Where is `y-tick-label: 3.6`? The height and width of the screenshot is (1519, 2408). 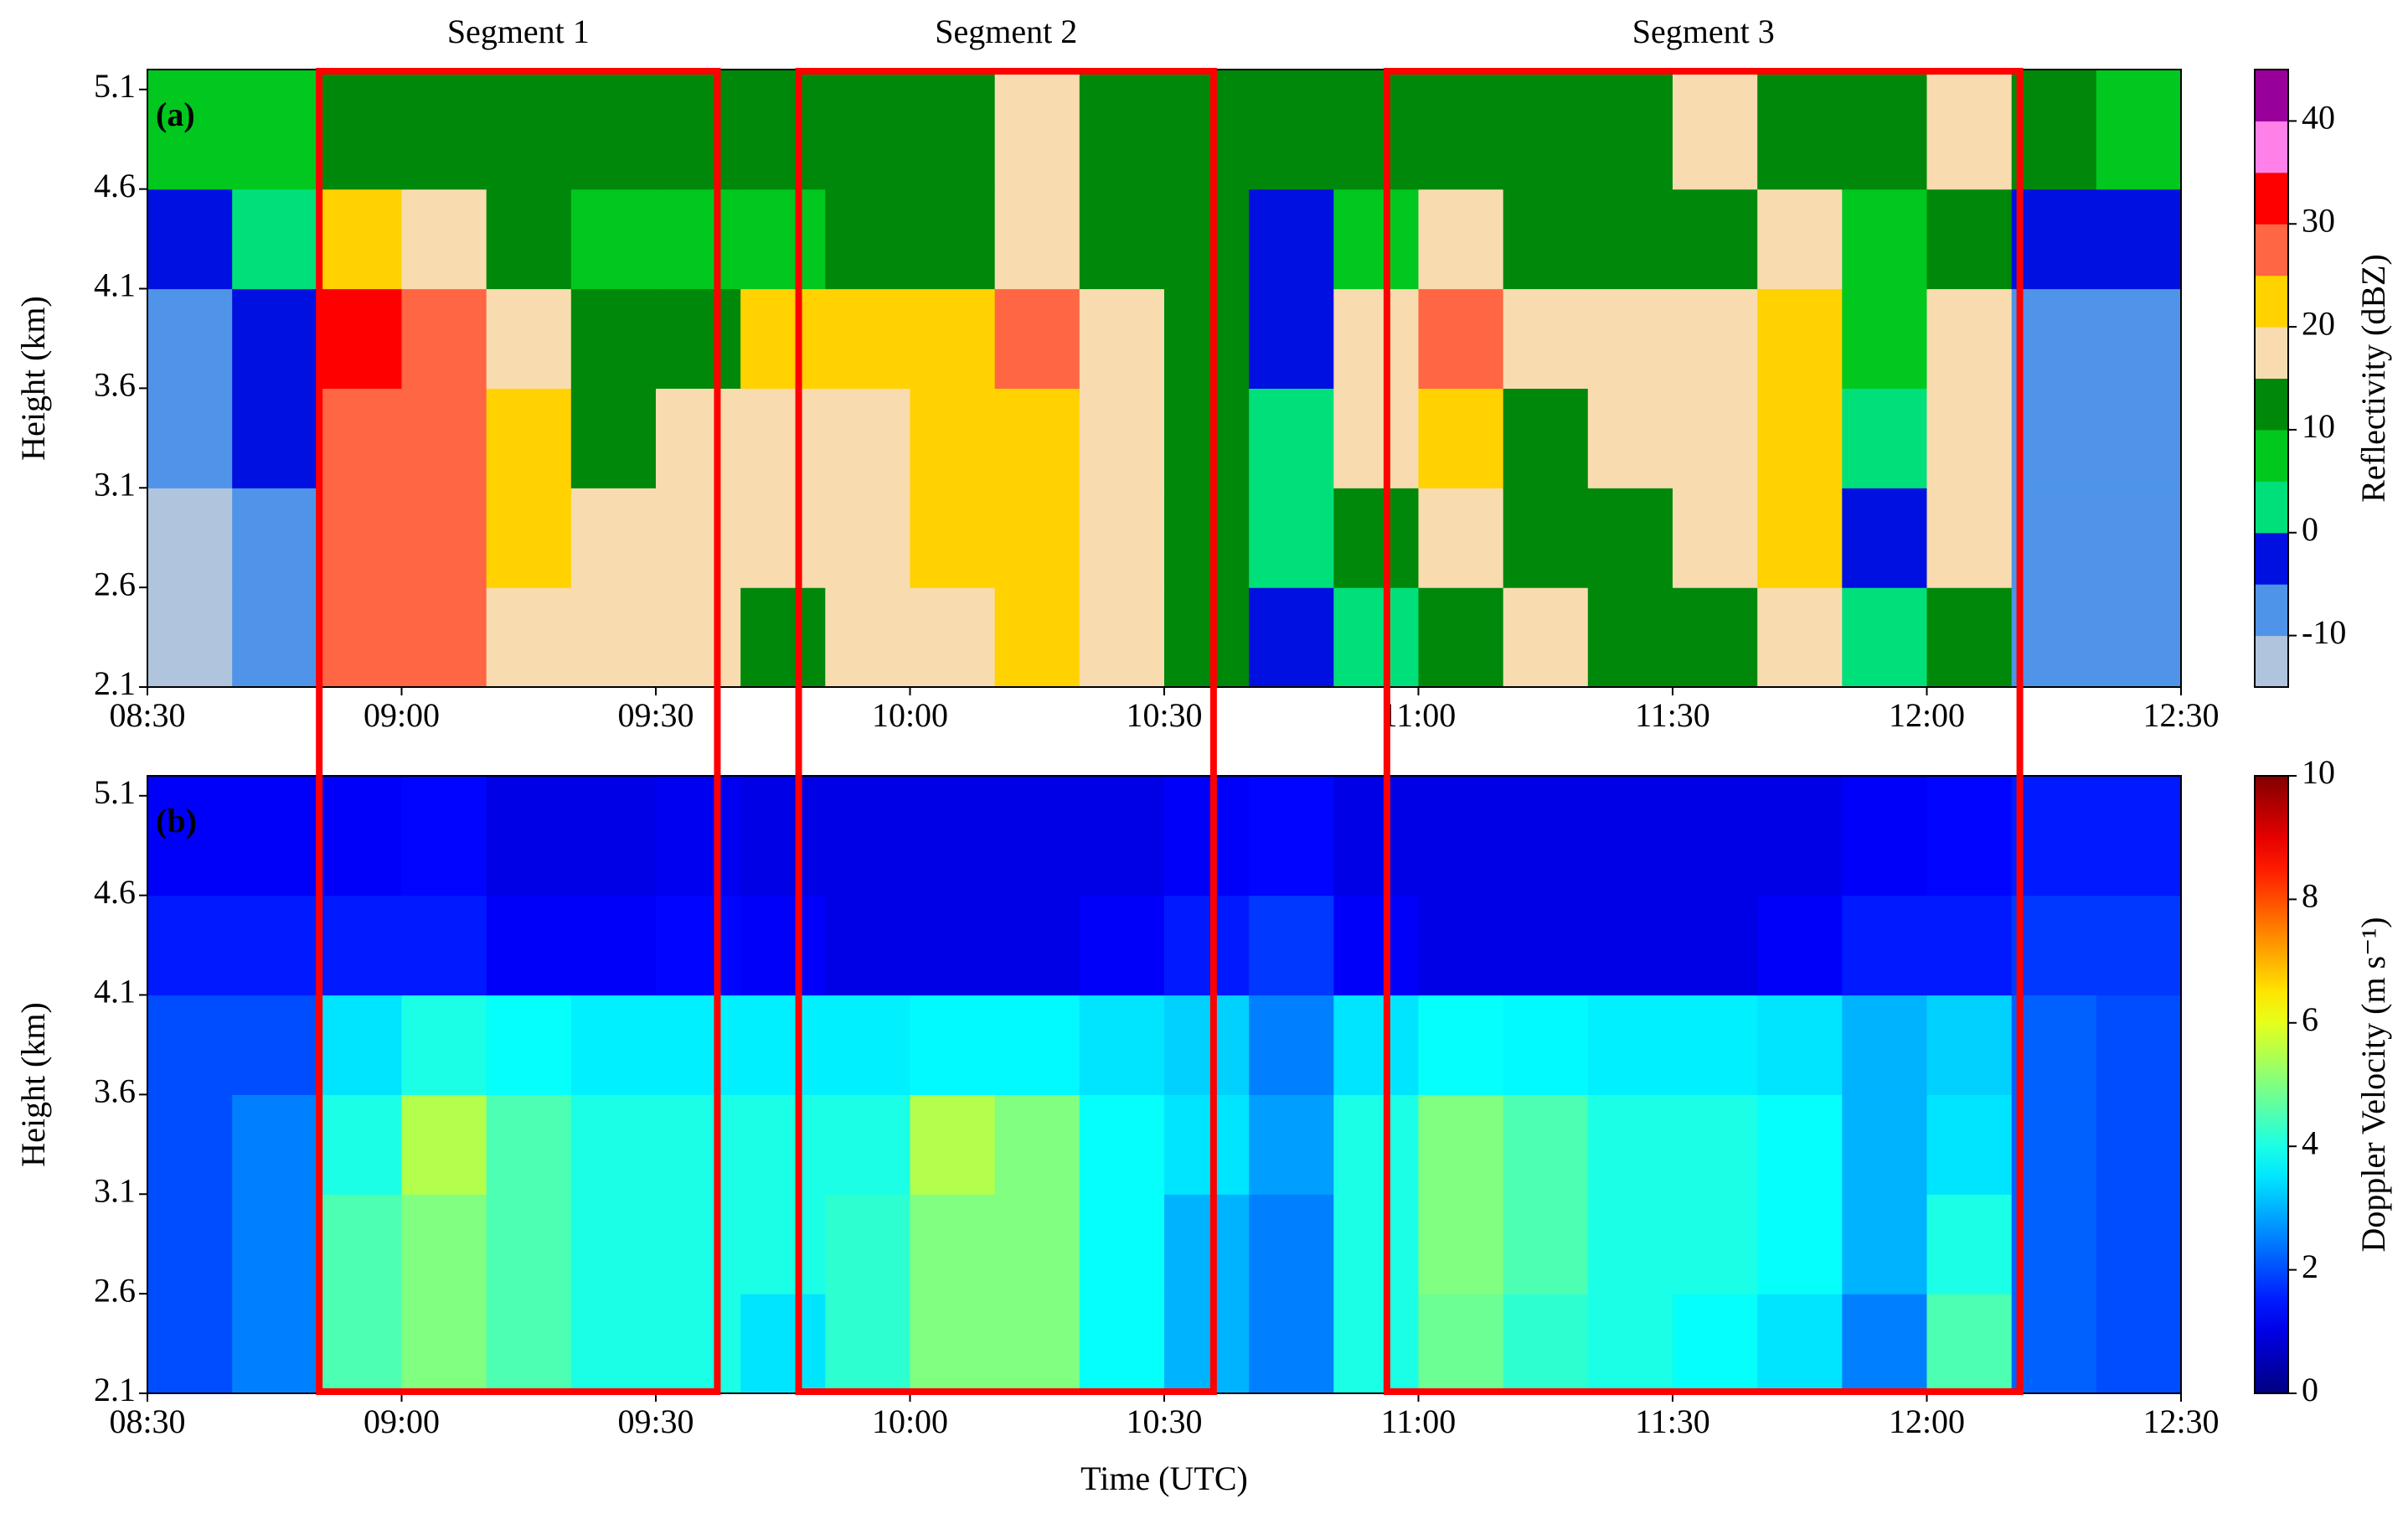 y-tick-label: 3.6 is located at coordinates (115, 1091).